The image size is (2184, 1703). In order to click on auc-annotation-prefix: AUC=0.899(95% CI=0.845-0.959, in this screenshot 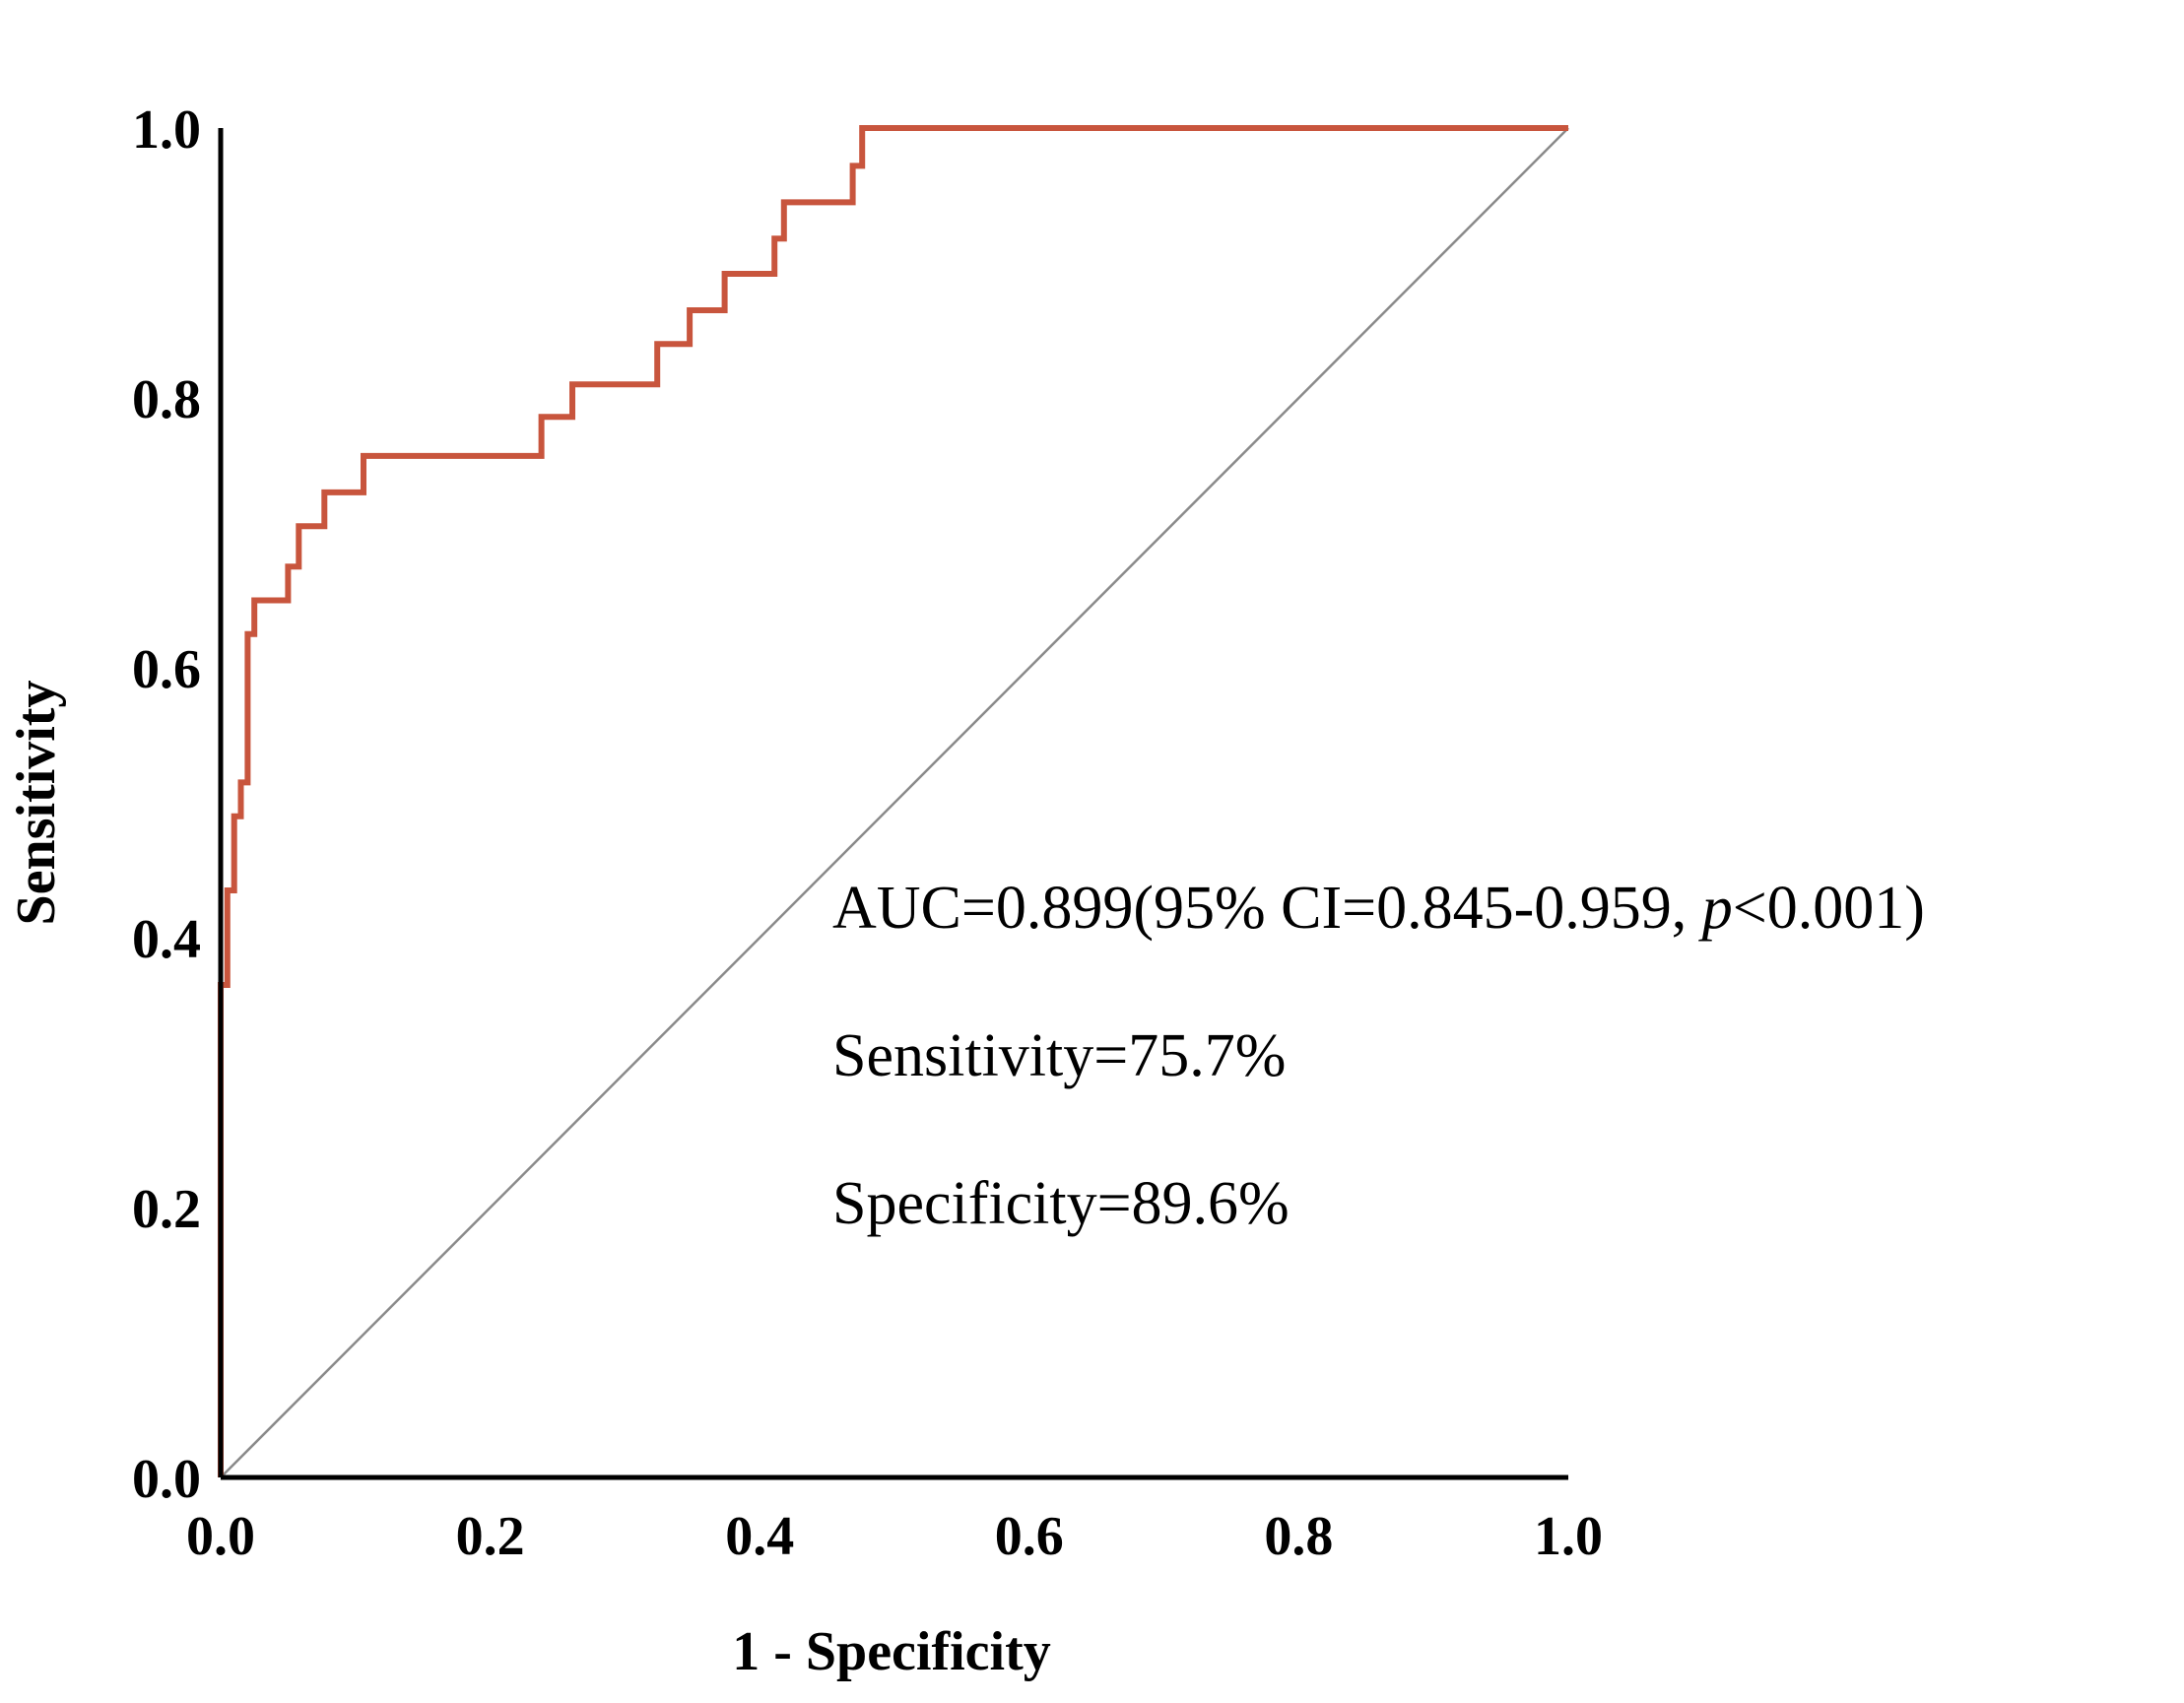, I will do `click(1267, 908)`.